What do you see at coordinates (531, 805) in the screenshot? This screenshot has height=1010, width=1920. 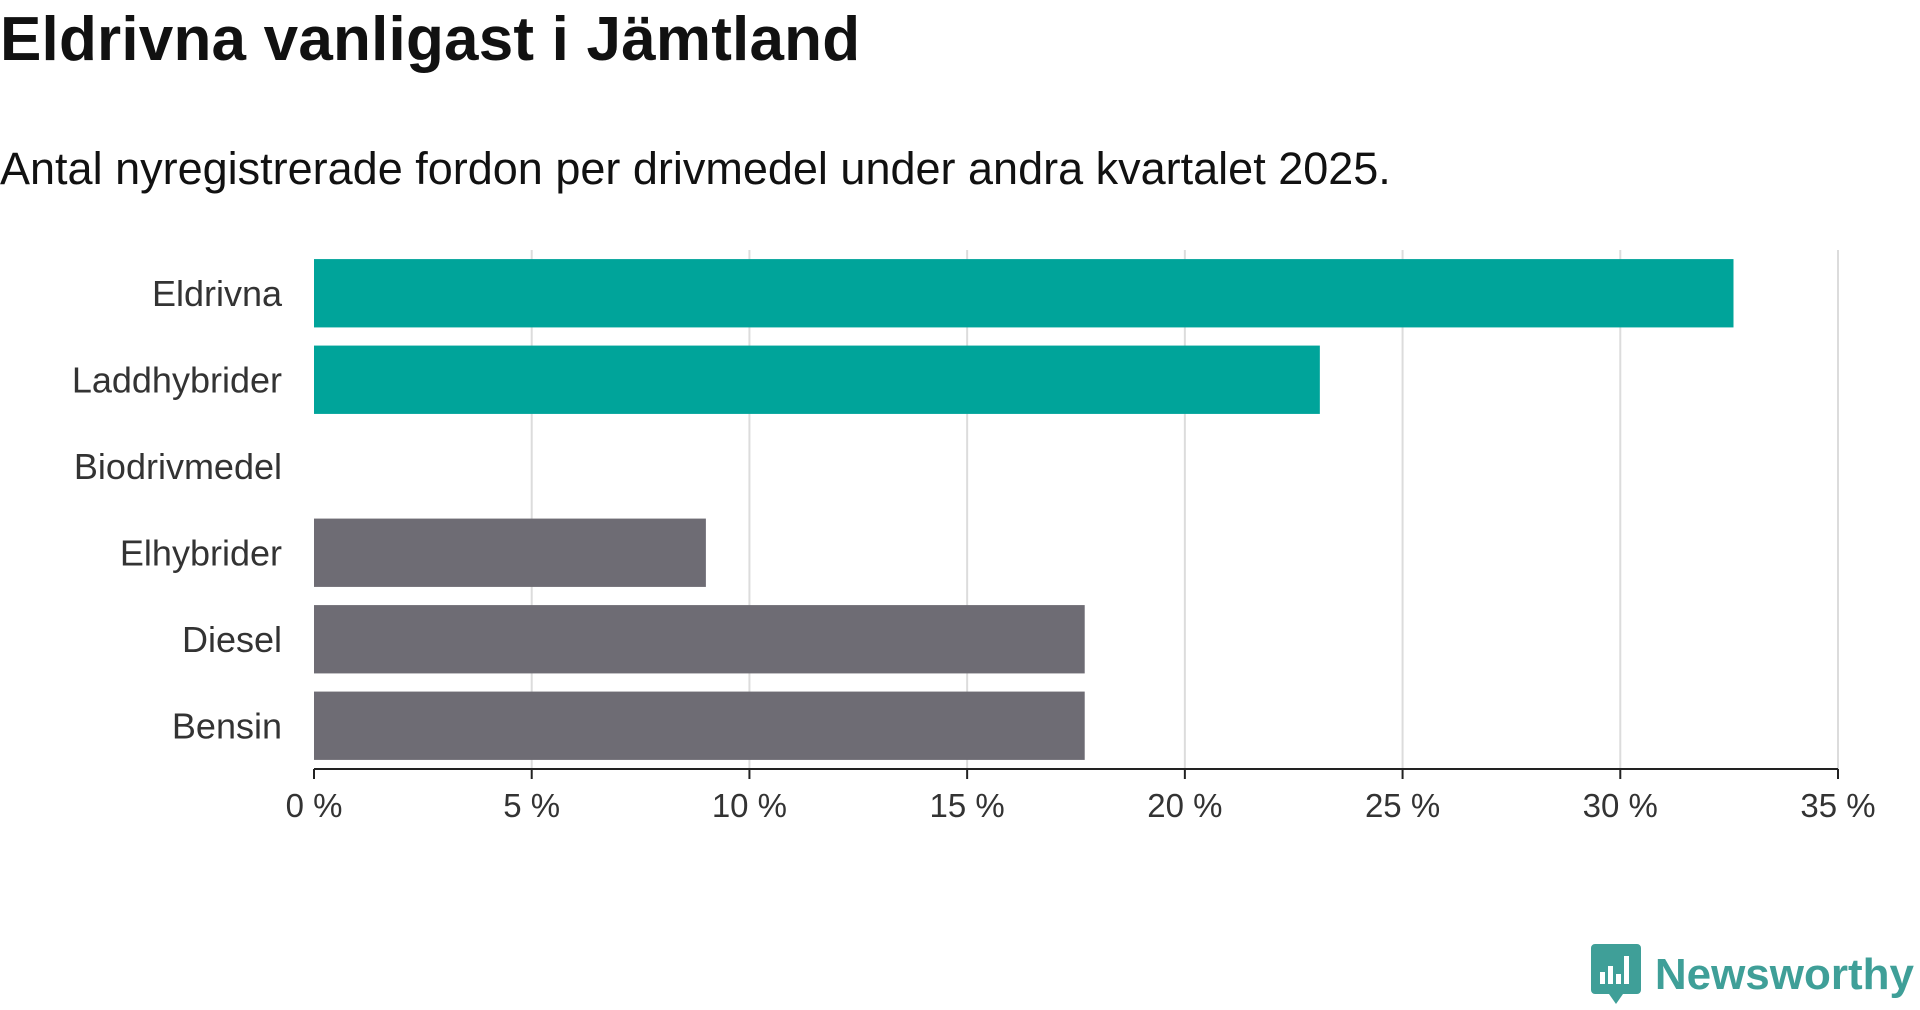 I see `x-tick-label: 5 %` at bounding box center [531, 805].